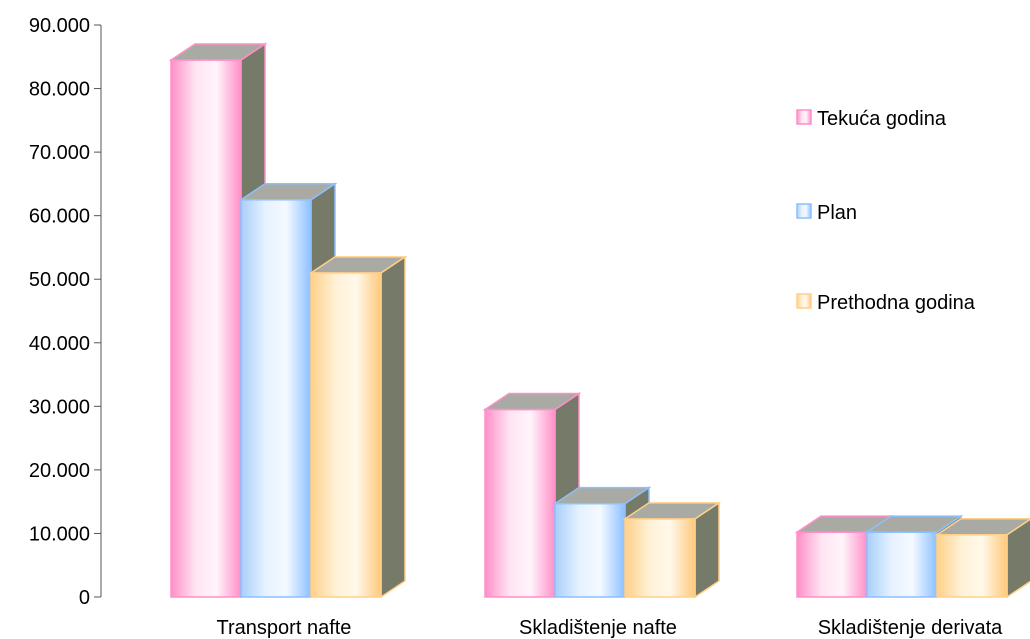 The image size is (1030, 639). What do you see at coordinates (910, 628) in the screenshot?
I see `category-label: Skladištenje derivata` at bounding box center [910, 628].